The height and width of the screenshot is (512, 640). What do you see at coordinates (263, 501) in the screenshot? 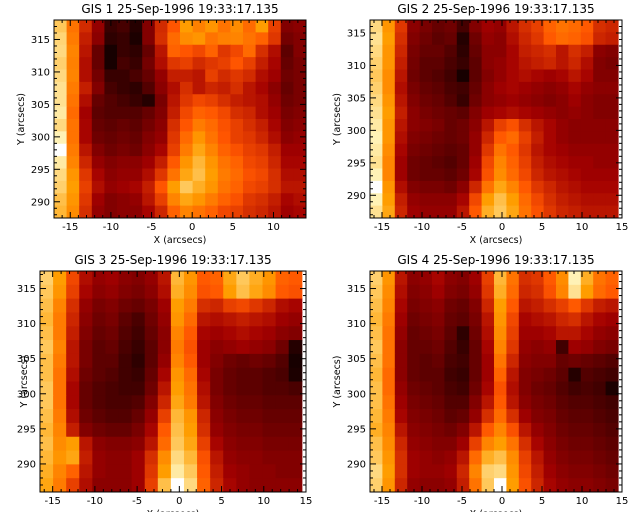
I see `x-tick-label: 10` at bounding box center [263, 501].